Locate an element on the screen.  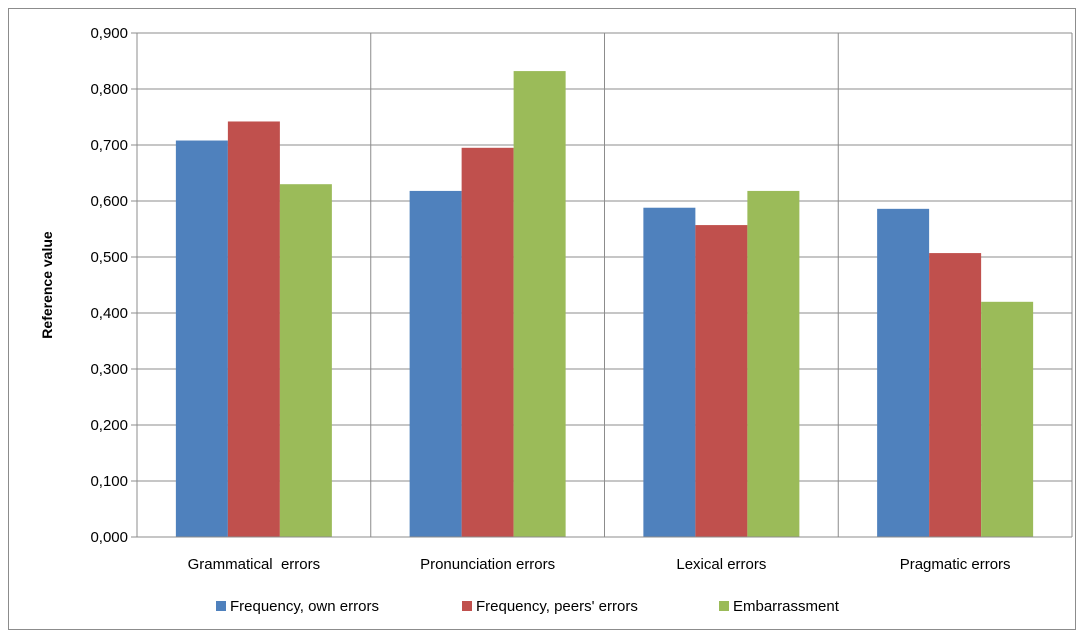
legend-label: Frequency, peers' errors is located at coordinates (557, 606).